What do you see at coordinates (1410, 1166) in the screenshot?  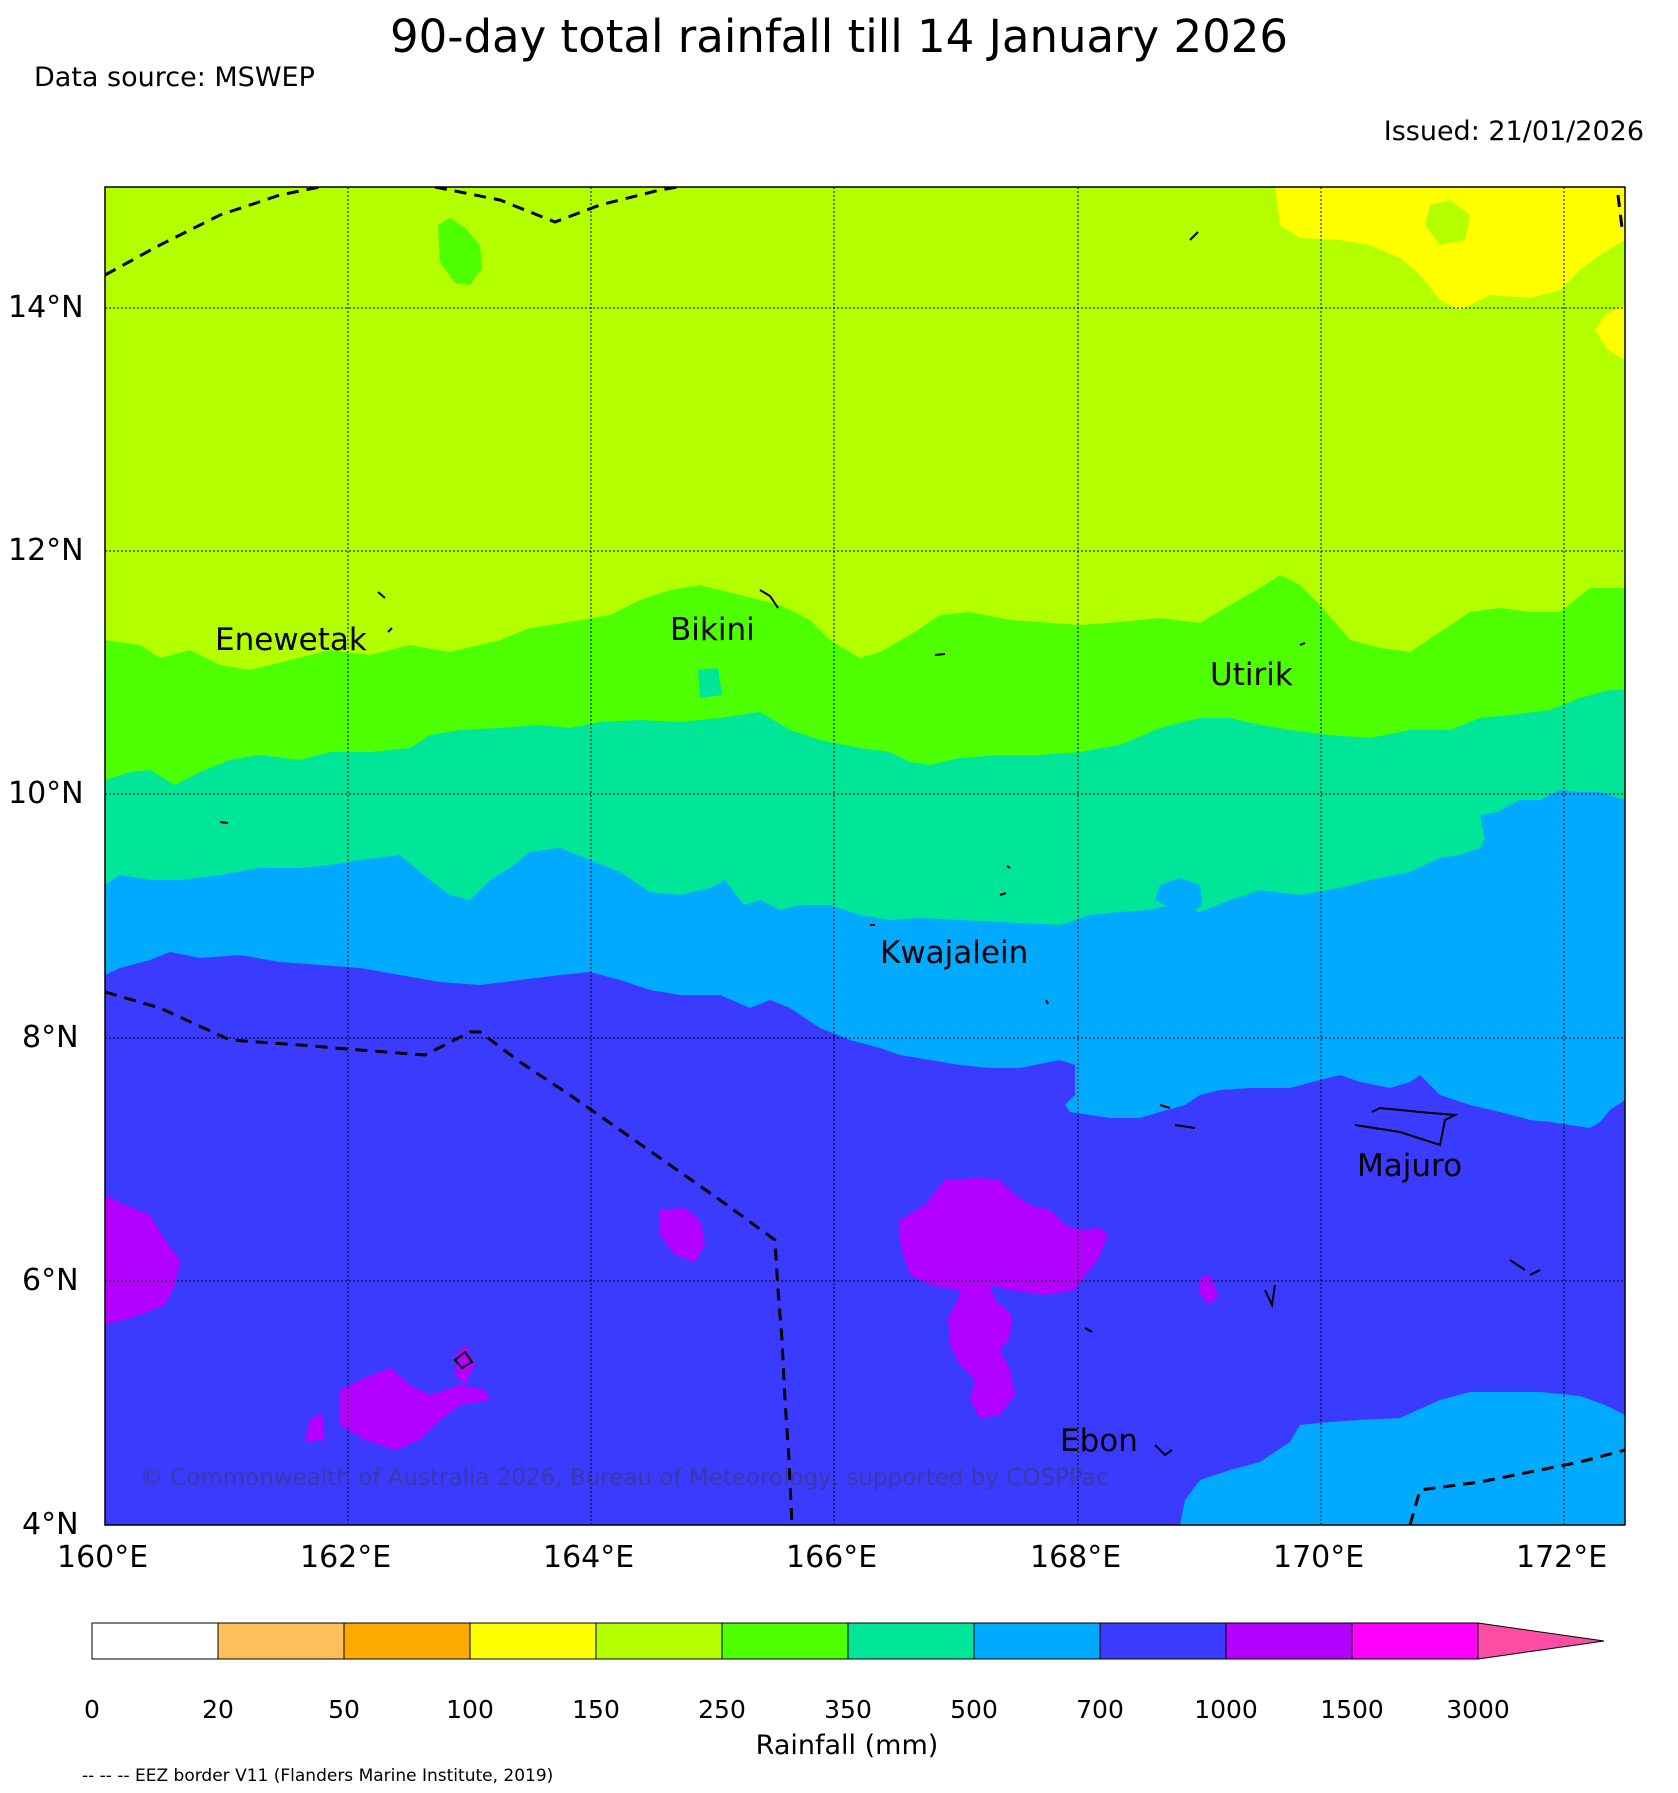 I see `place-label-majuro: Majuro` at bounding box center [1410, 1166].